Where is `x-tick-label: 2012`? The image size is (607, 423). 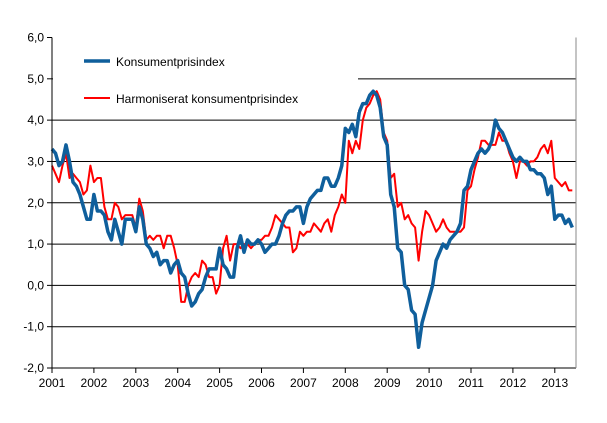 x-tick-label: 2012 is located at coordinates (513, 383).